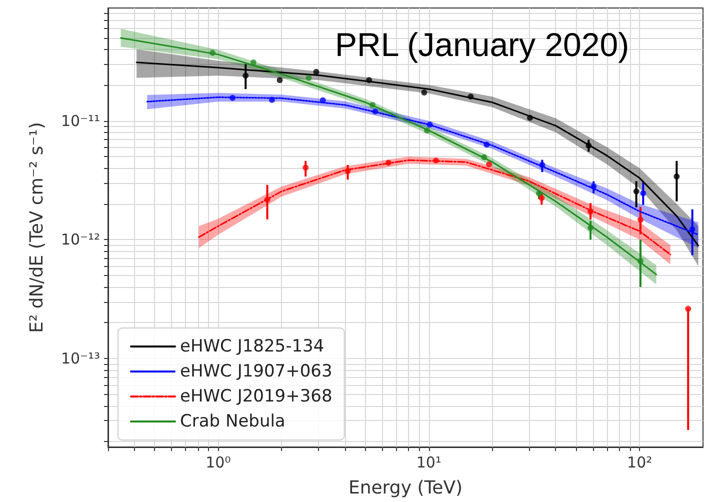  Describe the element at coordinates (233, 422) in the screenshot. I see `legend-label: Crab Nebula` at that location.